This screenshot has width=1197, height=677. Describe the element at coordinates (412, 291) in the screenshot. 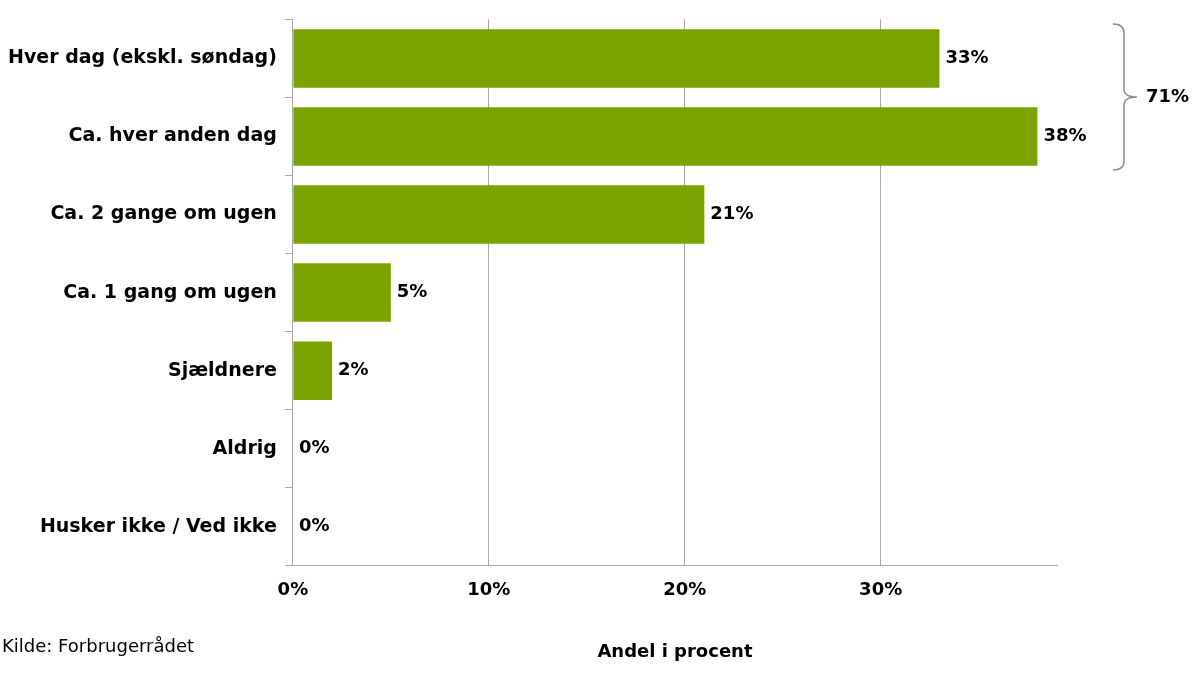

I see `data-label: 5%` at that location.